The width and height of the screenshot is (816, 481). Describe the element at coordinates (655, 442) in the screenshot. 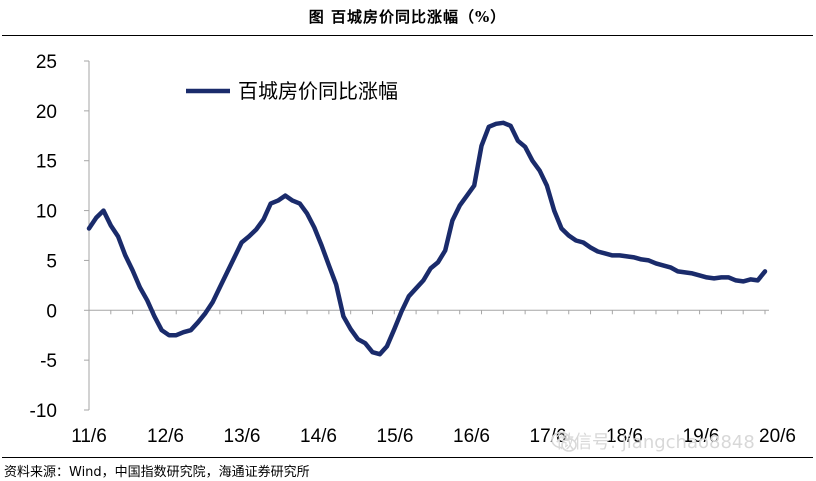

I see `watermark-text: 微信号: jiangchao8848` at that location.